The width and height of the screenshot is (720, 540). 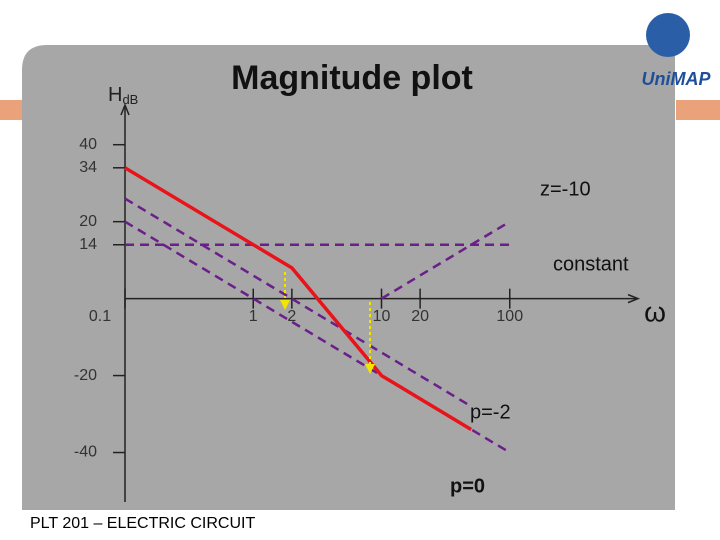 I want to click on series-label: constant, so click(x=591, y=264).